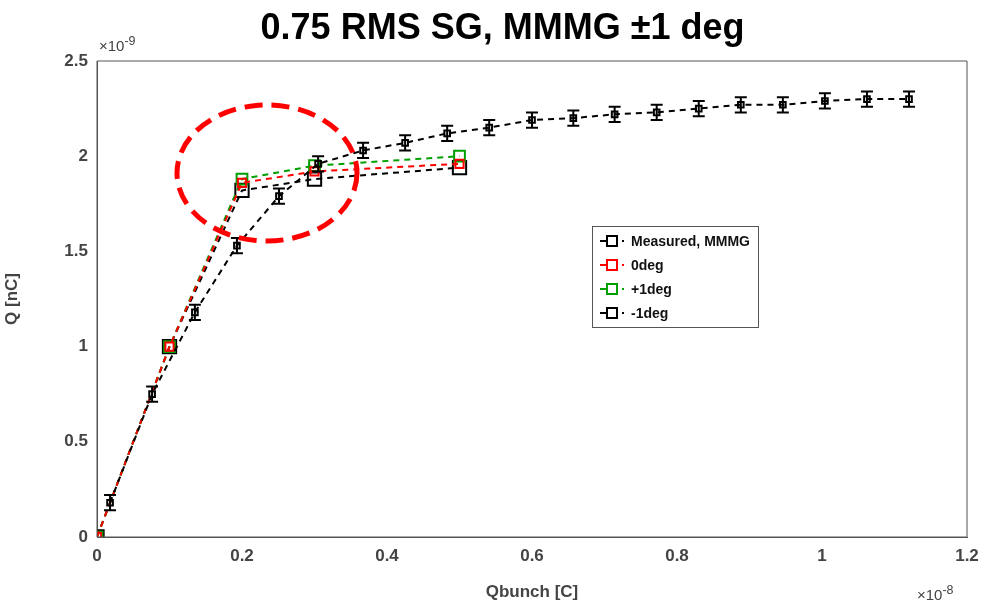 This screenshot has width=1005, height=603. Describe the element at coordinates (502, 26) in the screenshot. I see `chart-title: 0.75 RMS SG, MMMG ±1 deg` at that location.